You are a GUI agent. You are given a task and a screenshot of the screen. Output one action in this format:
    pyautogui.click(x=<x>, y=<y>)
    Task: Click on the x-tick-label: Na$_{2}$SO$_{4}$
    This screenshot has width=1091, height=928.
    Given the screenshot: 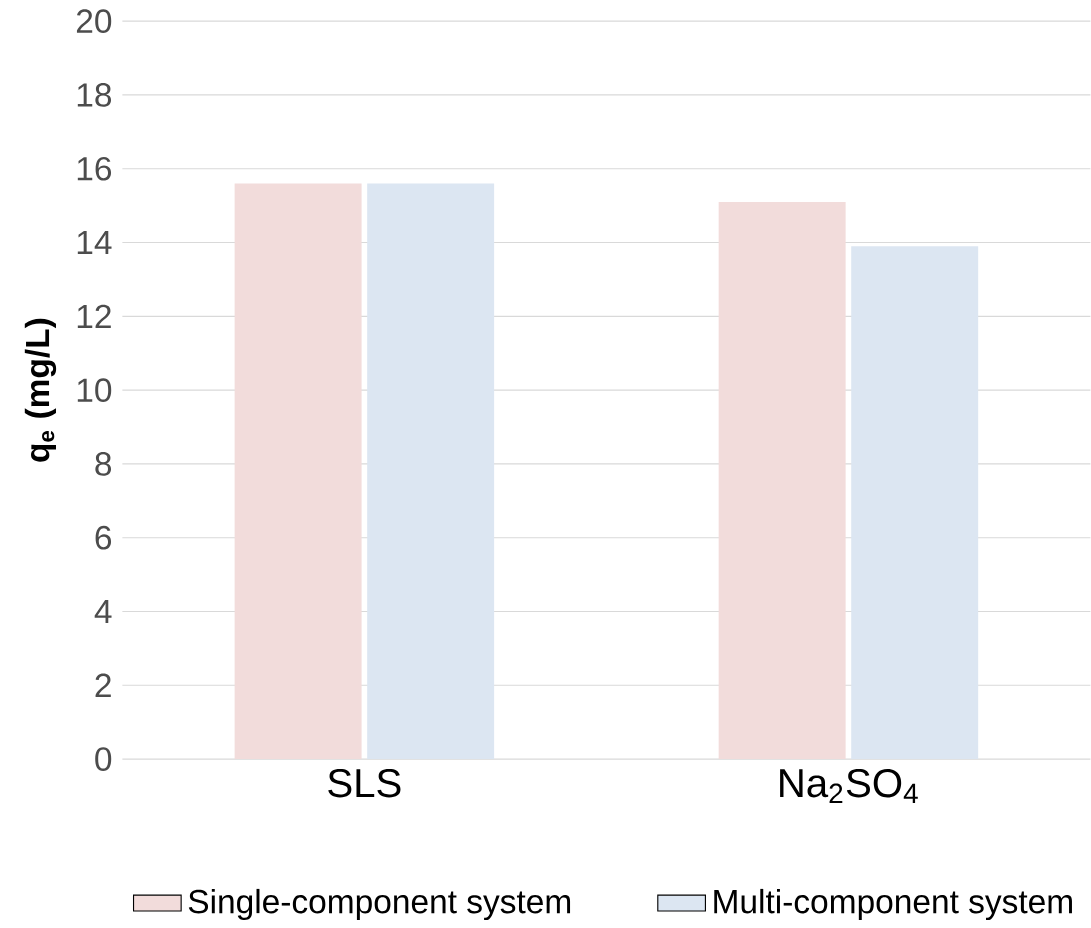 What is the action you would take?
    pyautogui.click(x=849, y=785)
    